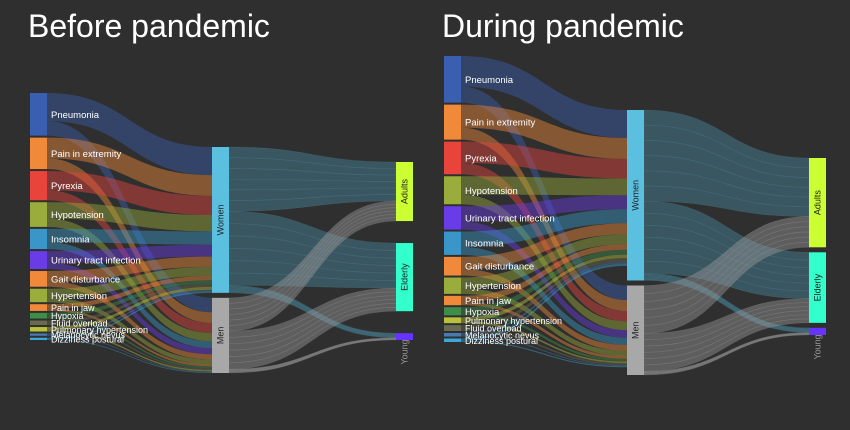 The width and height of the screenshot is (850, 430). What do you see at coordinates (500, 123) in the screenshot?
I see `node-label-pain-in-extremity: Pain in extremity` at bounding box center [500, 123].